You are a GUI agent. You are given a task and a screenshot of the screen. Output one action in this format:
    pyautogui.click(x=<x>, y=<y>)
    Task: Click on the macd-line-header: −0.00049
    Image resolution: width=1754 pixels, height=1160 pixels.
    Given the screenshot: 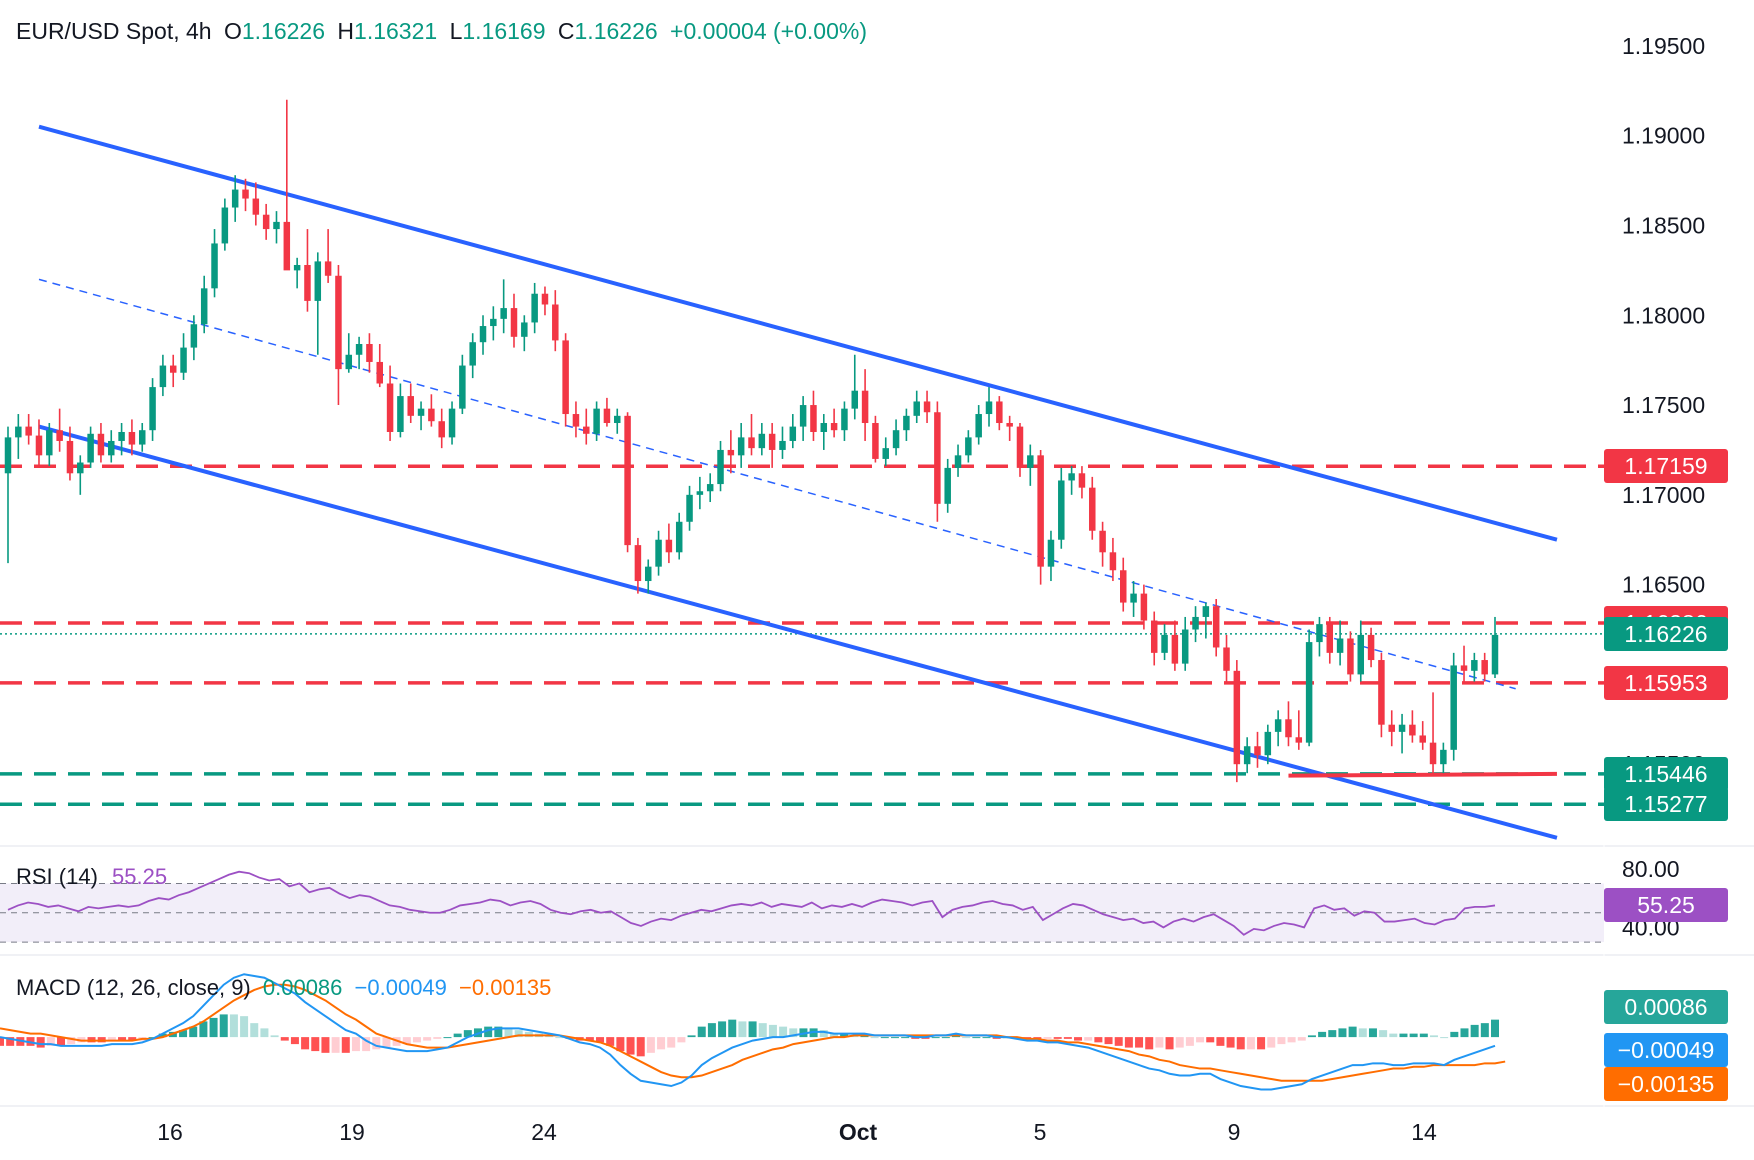 What is the action you would take?
    pyautogui.click(x=400, y=987)
    